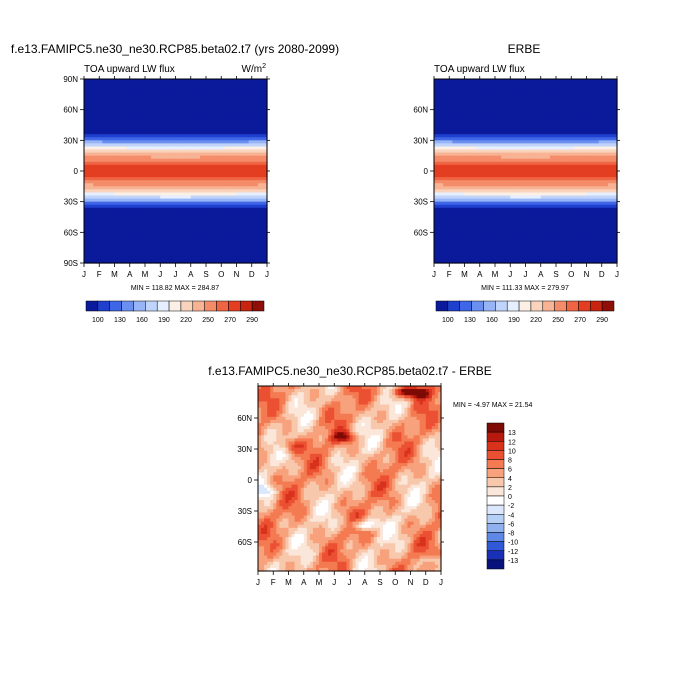 This screenshot has height=700, width=700. What do you see at coordinates (511, 506) in the screenshot?
I see `panel3-colorbar-label: -2` at bounding box center [511, 506].